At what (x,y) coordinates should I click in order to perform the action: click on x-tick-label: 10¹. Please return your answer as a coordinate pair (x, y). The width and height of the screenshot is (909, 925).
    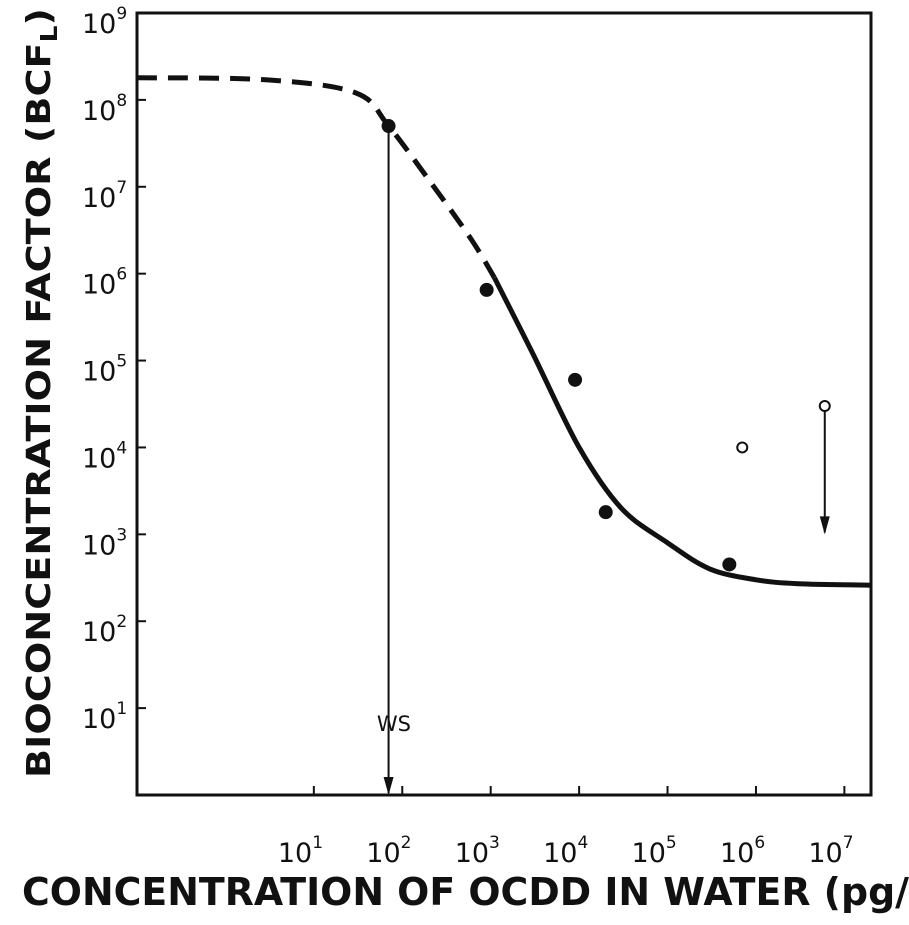
    Looking at the image, I should click on (300, 851).